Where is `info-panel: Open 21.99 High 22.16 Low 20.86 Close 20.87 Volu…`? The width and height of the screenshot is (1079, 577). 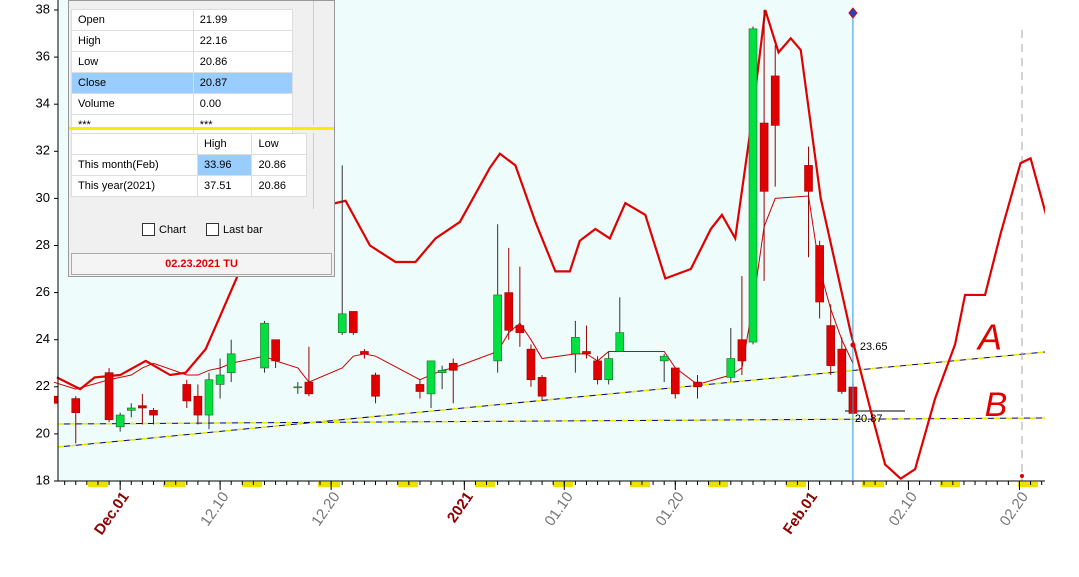 info-panel: Open 21.99 High 22.16 Low 20.86 Close 20.87 Volu… is located at coordinates (201, 138).